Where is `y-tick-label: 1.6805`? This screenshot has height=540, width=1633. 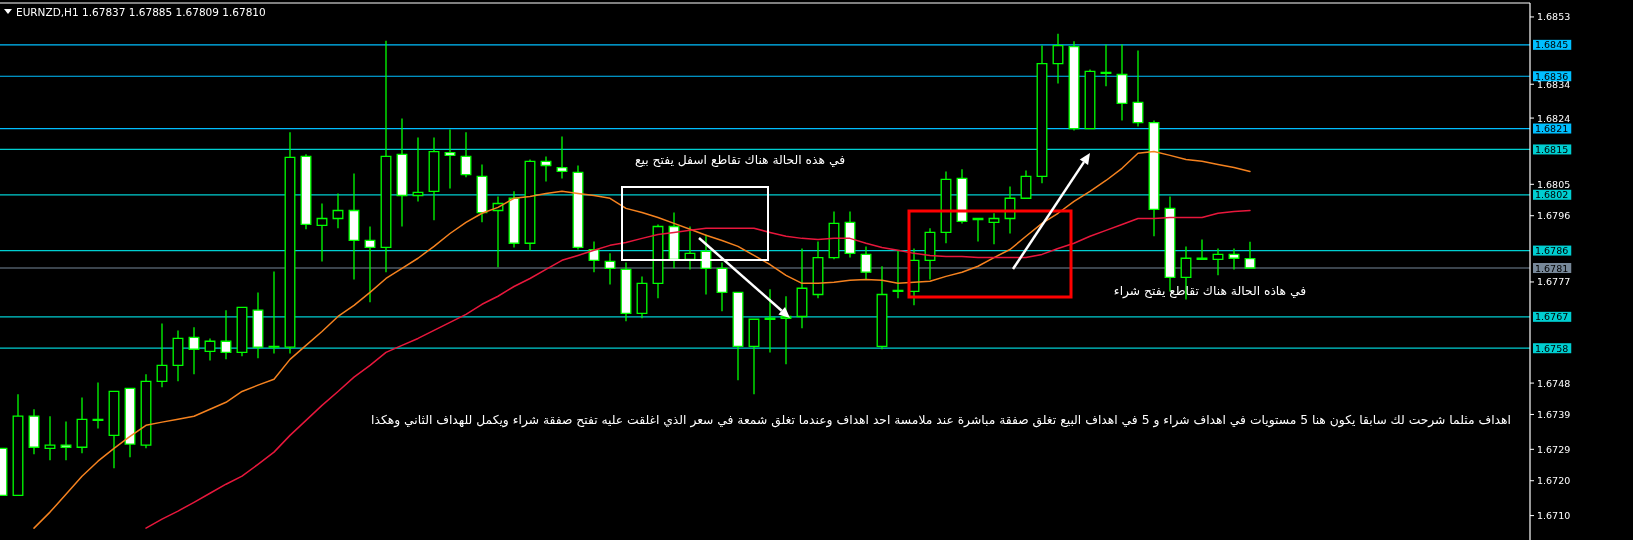 y-tick-label: 1.6805 is located at coordinates (1554, 184).